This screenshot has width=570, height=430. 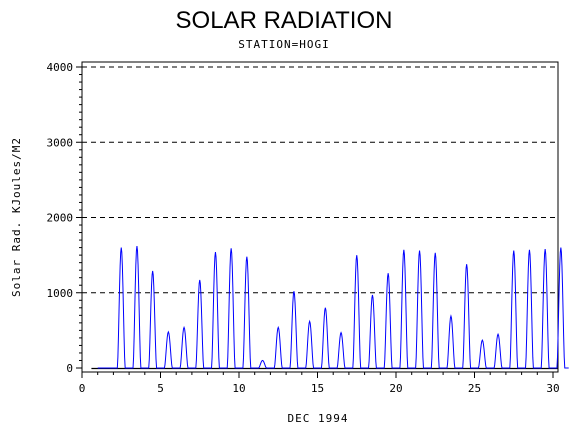 I want to click on chart-subtitle: STATION=HOGI, so click(x=283, y=44).